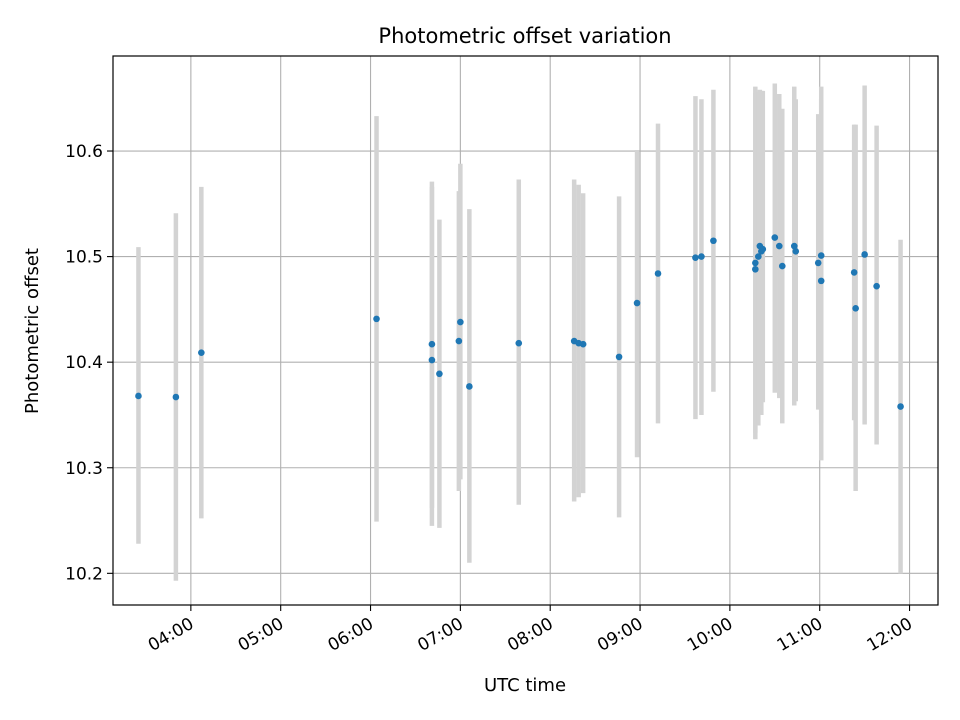  What do you see at coordinates (171, 635) in the screenshot?
I see `x-tick-label: 04:00` at bounding box center [171, 635].